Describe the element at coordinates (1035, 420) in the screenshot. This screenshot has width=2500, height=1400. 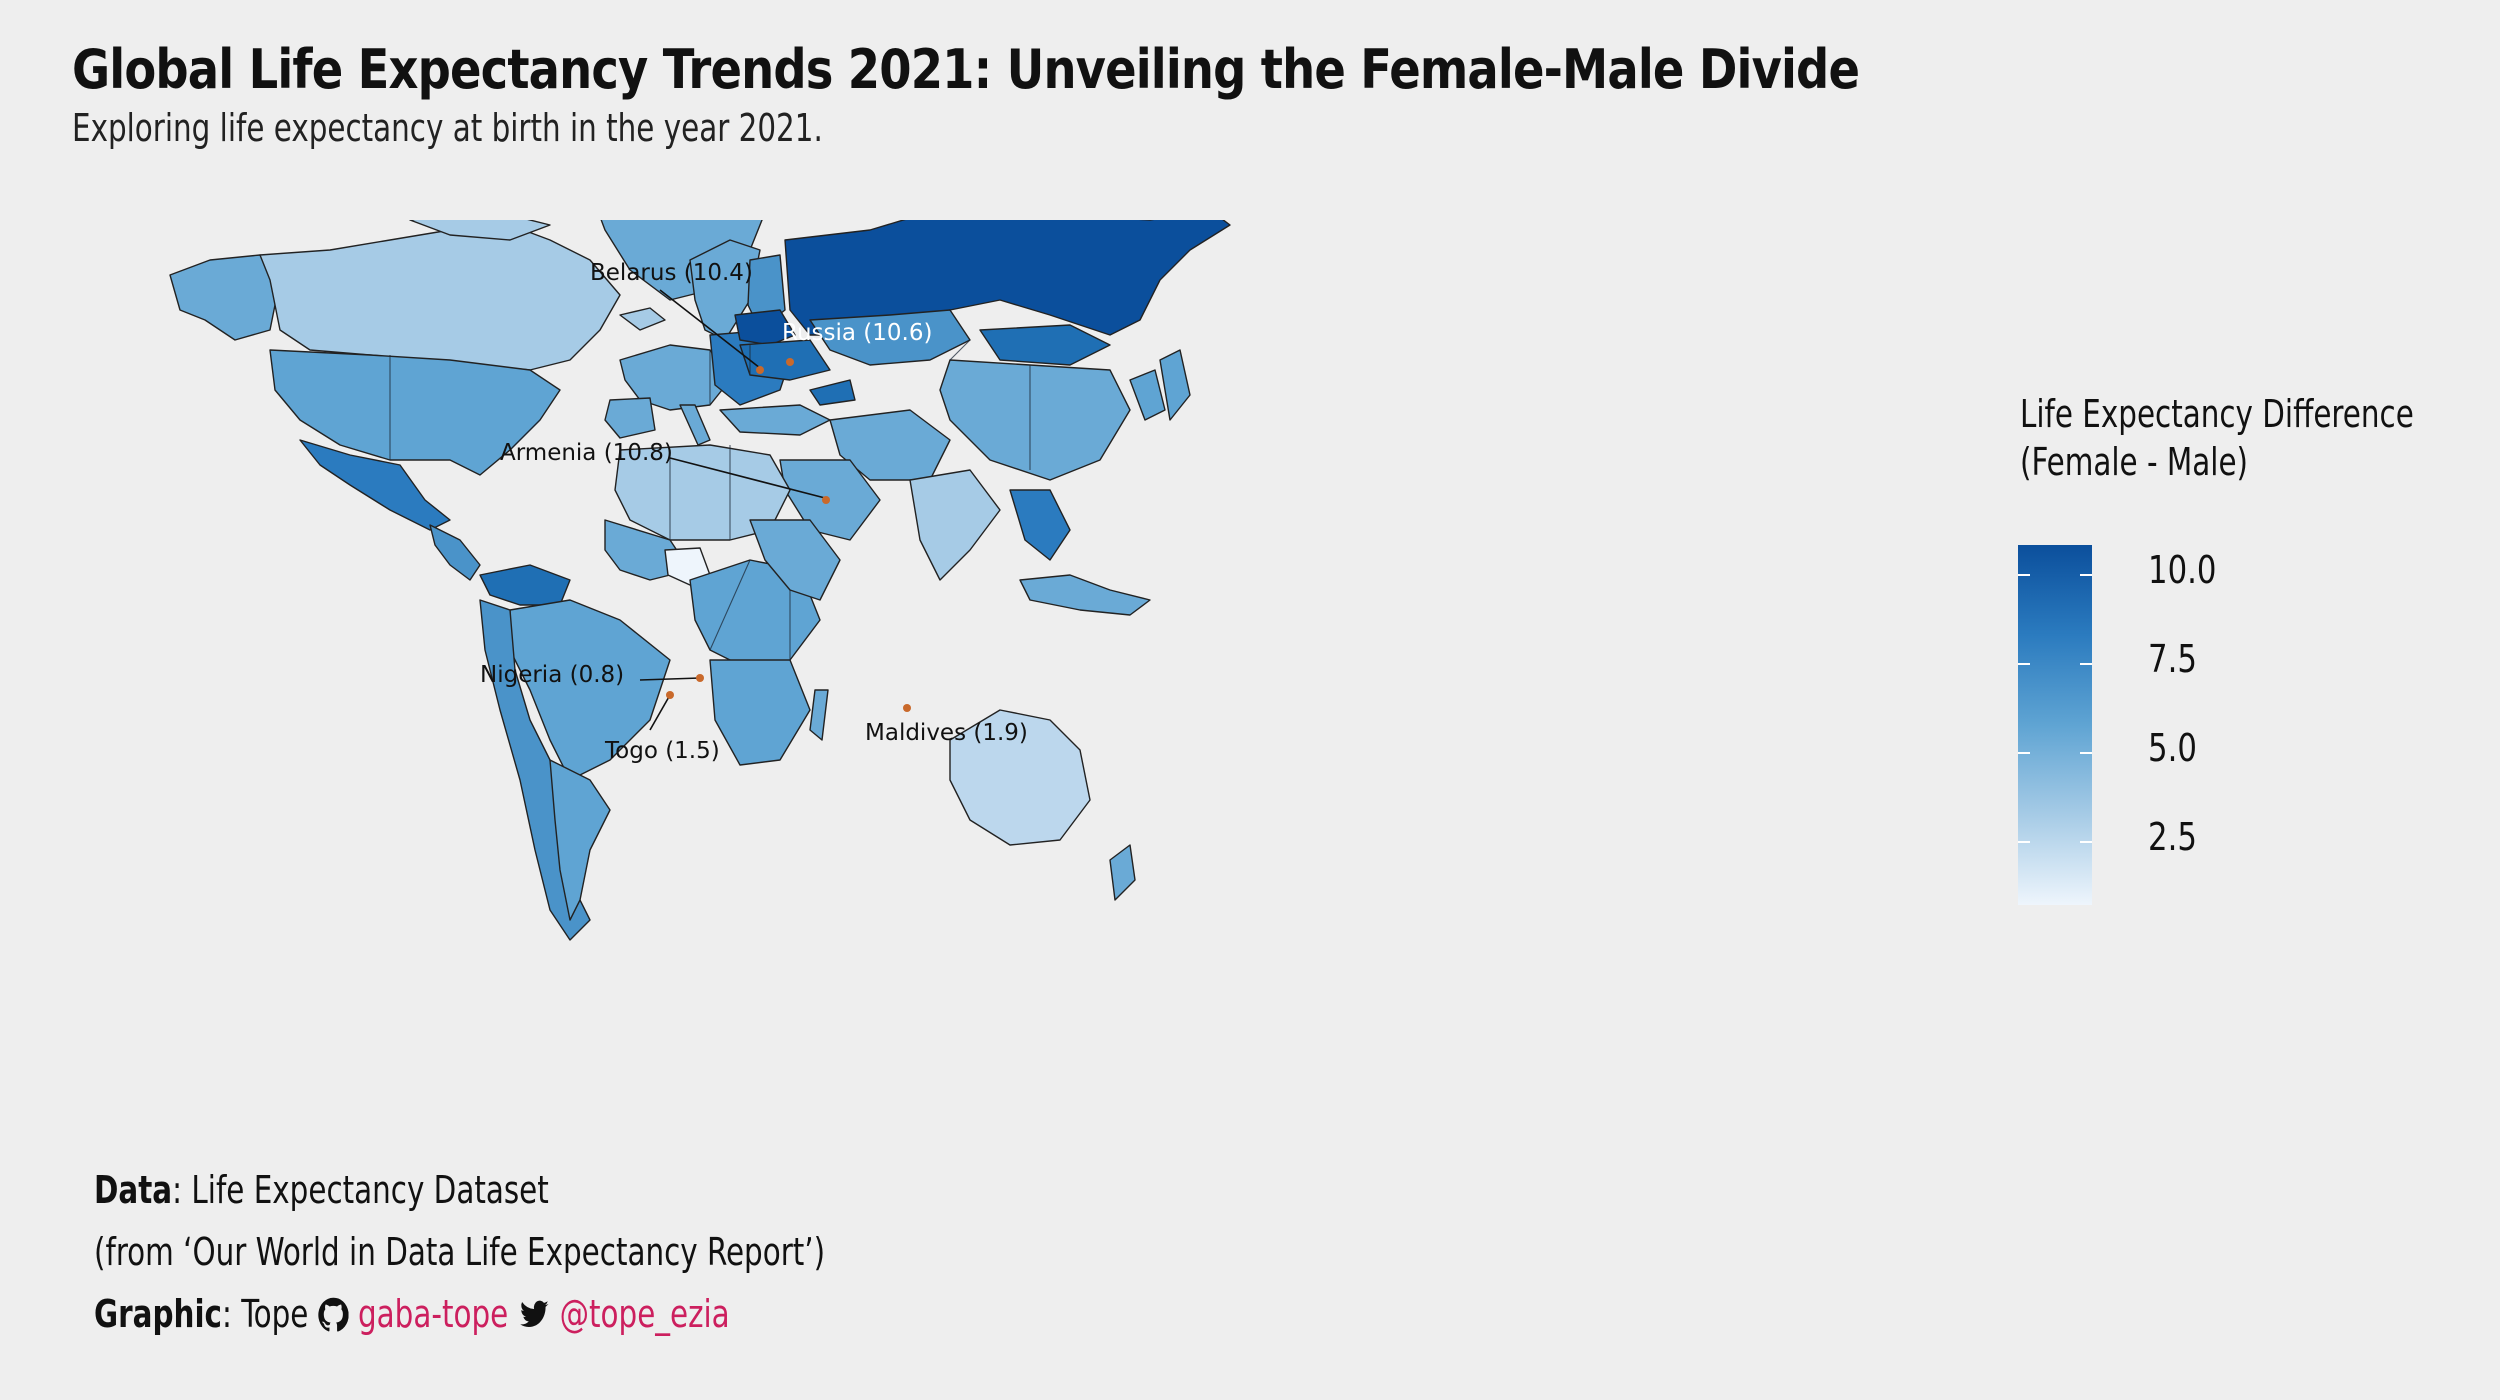
I see `region-china` at that location.